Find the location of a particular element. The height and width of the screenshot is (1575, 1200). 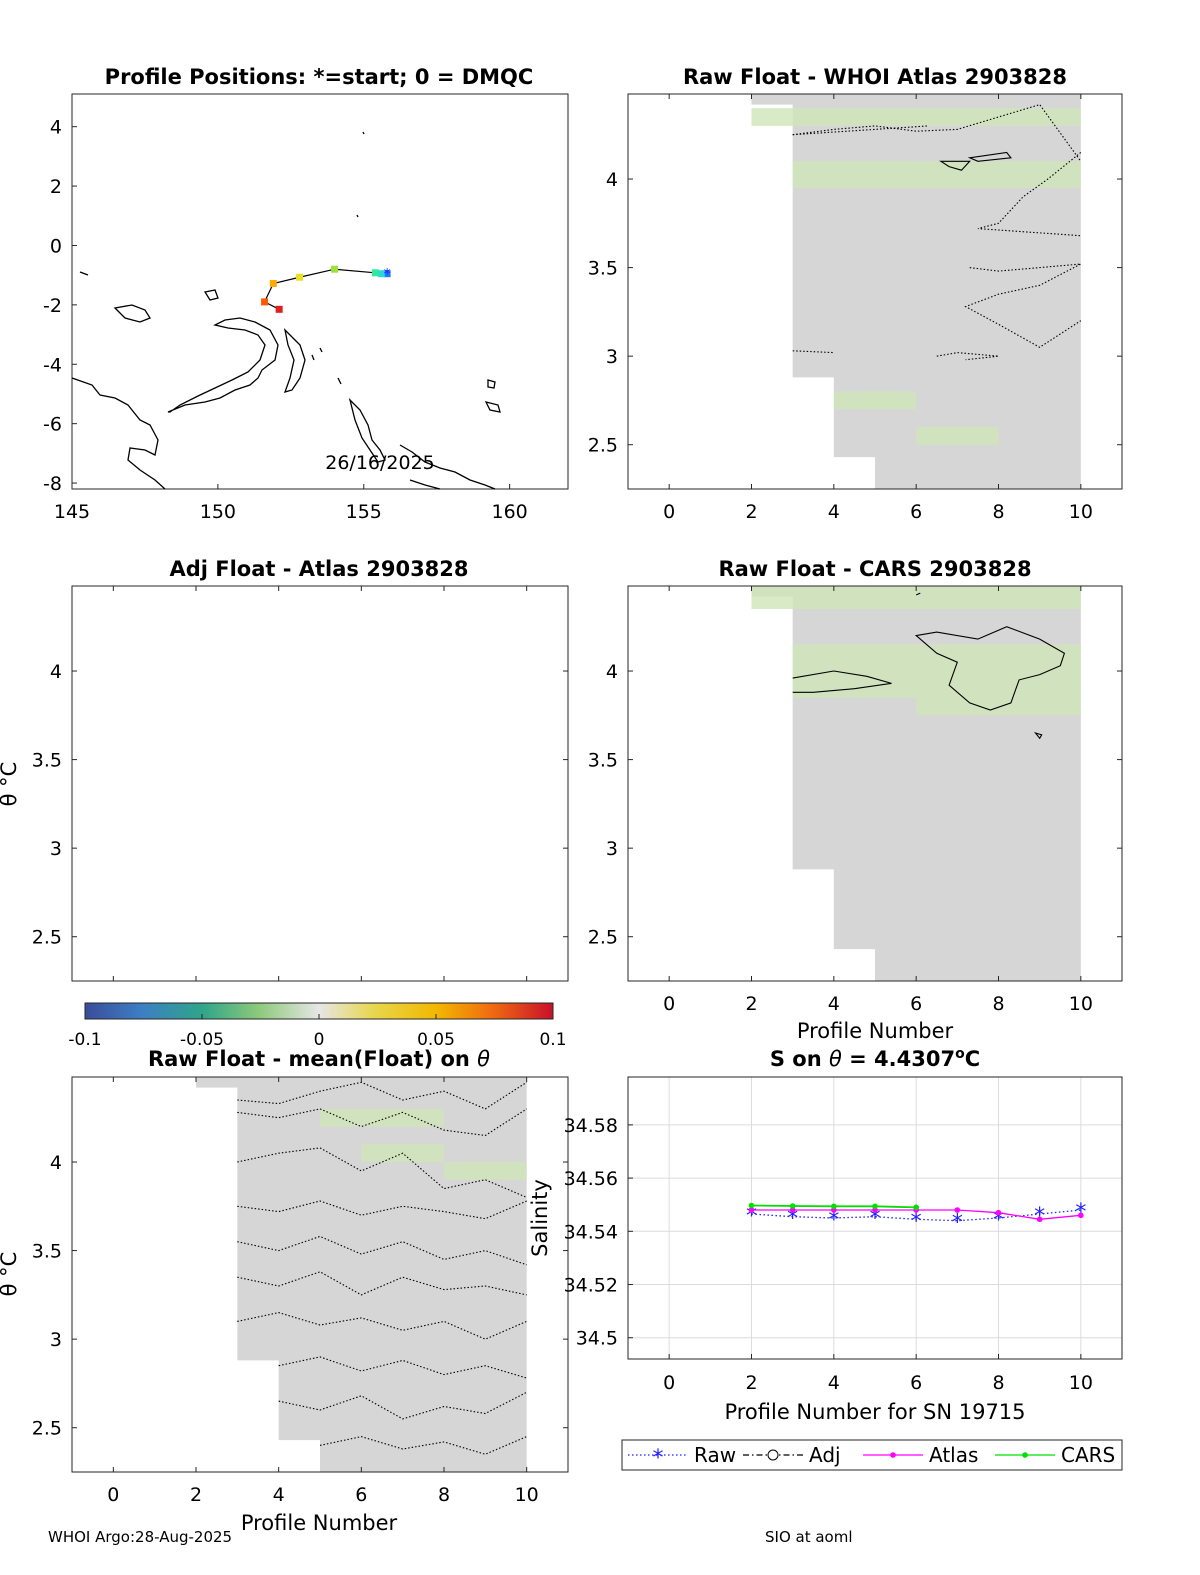

data-field is located at coordinates (916, 291).